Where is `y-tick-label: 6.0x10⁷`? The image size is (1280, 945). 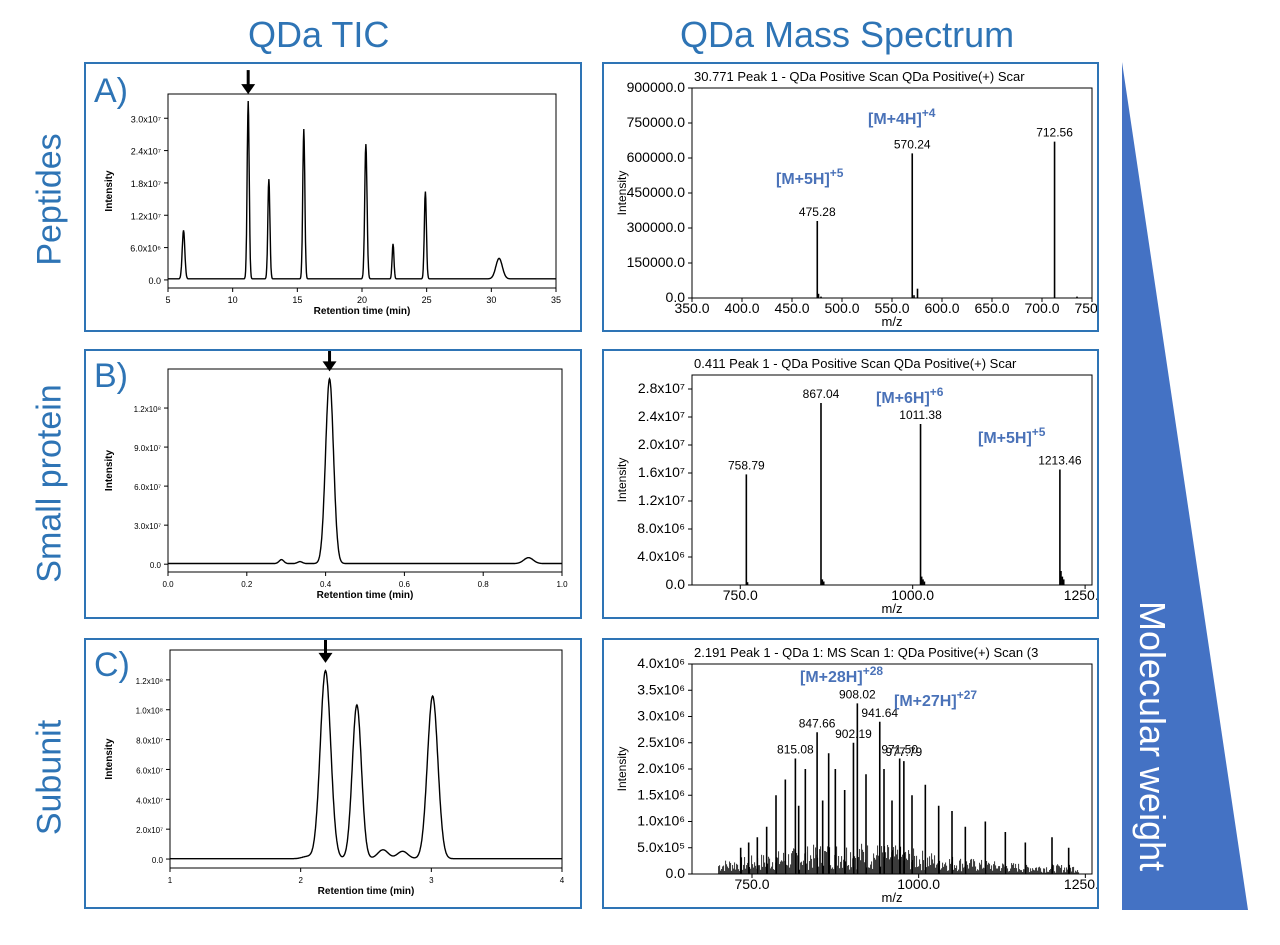
y-tick-label: 6.0x10⁷ is located at coordinates (149, 770).